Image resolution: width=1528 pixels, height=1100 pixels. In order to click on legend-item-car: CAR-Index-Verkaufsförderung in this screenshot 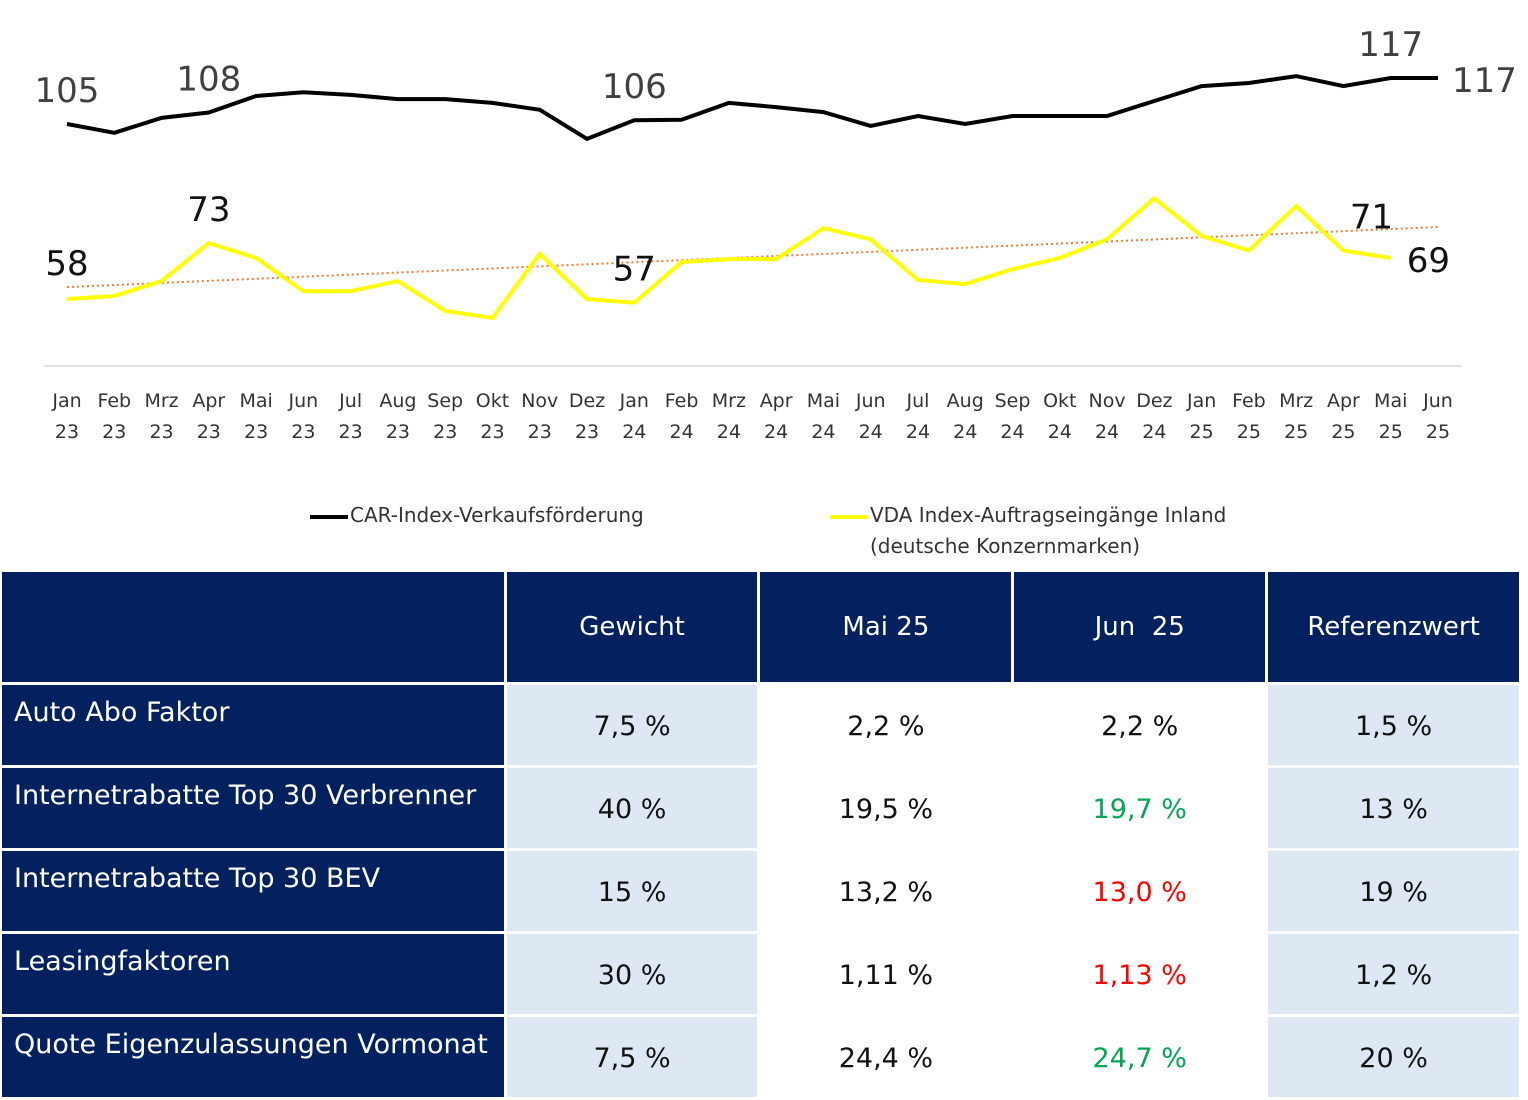, I will do `click(477, 515)`.